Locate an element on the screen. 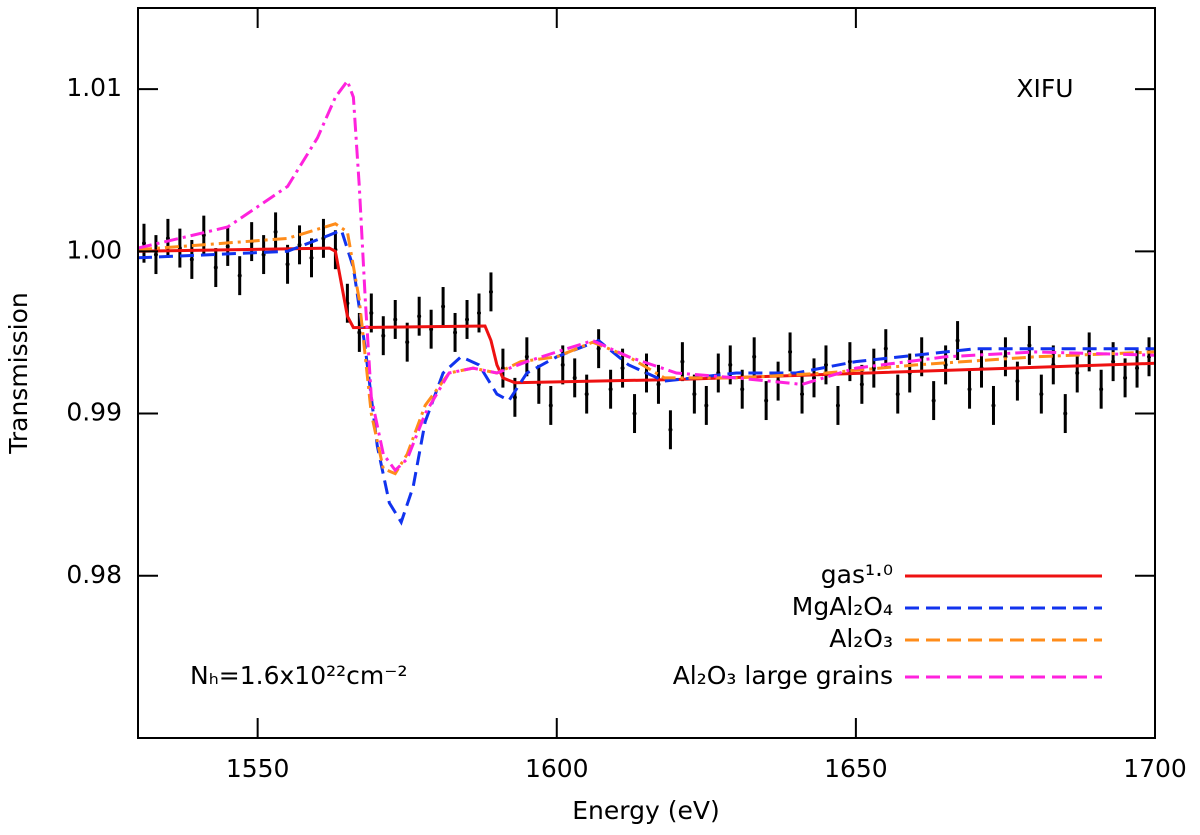 The image size is (1200, 835). y-tick-label: 1.00 is located at coordinates (94, 249).